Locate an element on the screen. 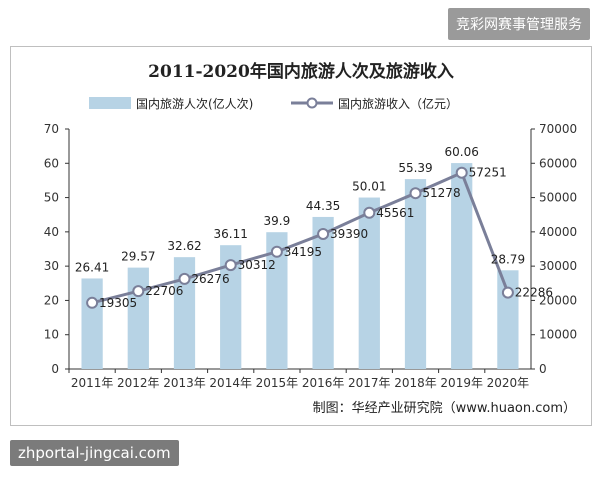 The width and height of the screenshot is (600, 480). legend-bar-label: 国内旅游人次(亿人次) is located at coordinates (194, 103).